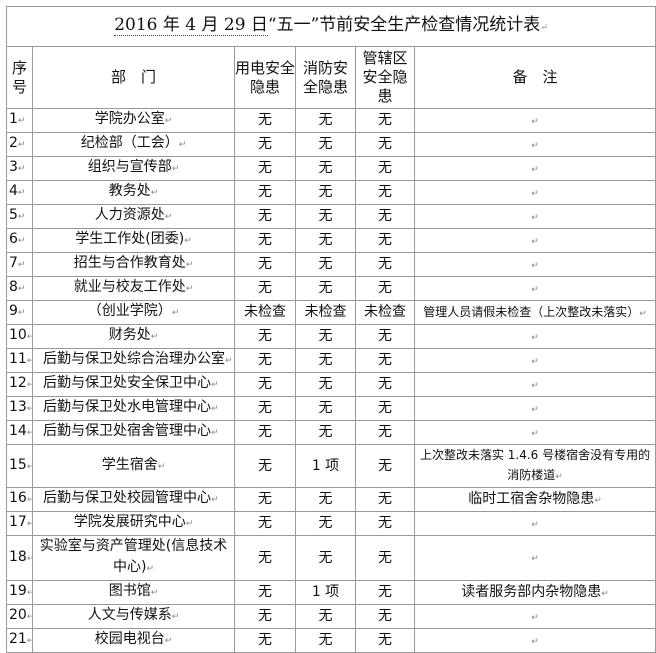  Describe the element at coordinates (325, 465) in the screenshot. I see `fire-text: 1 项` at that location.